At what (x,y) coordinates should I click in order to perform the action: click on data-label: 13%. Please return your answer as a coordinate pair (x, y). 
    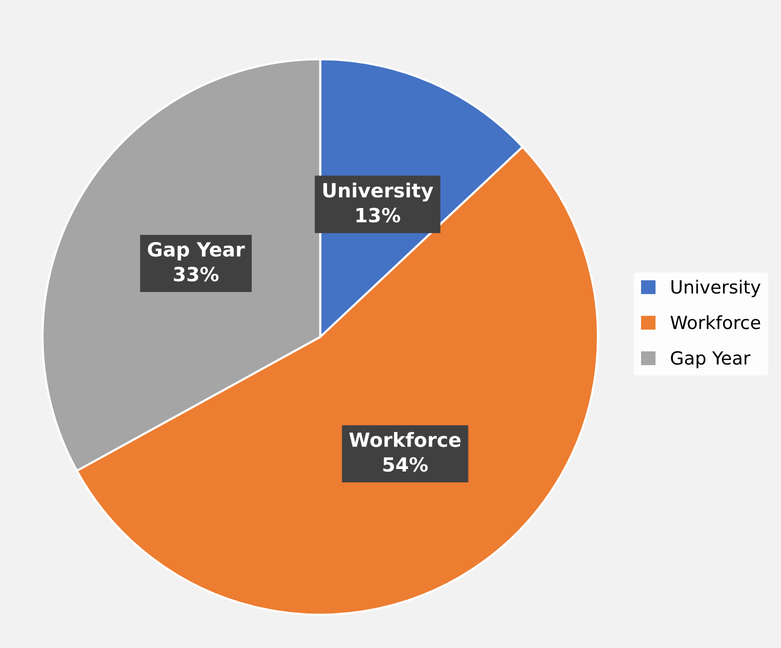
    Looking at the image, I should click on (378, 215).